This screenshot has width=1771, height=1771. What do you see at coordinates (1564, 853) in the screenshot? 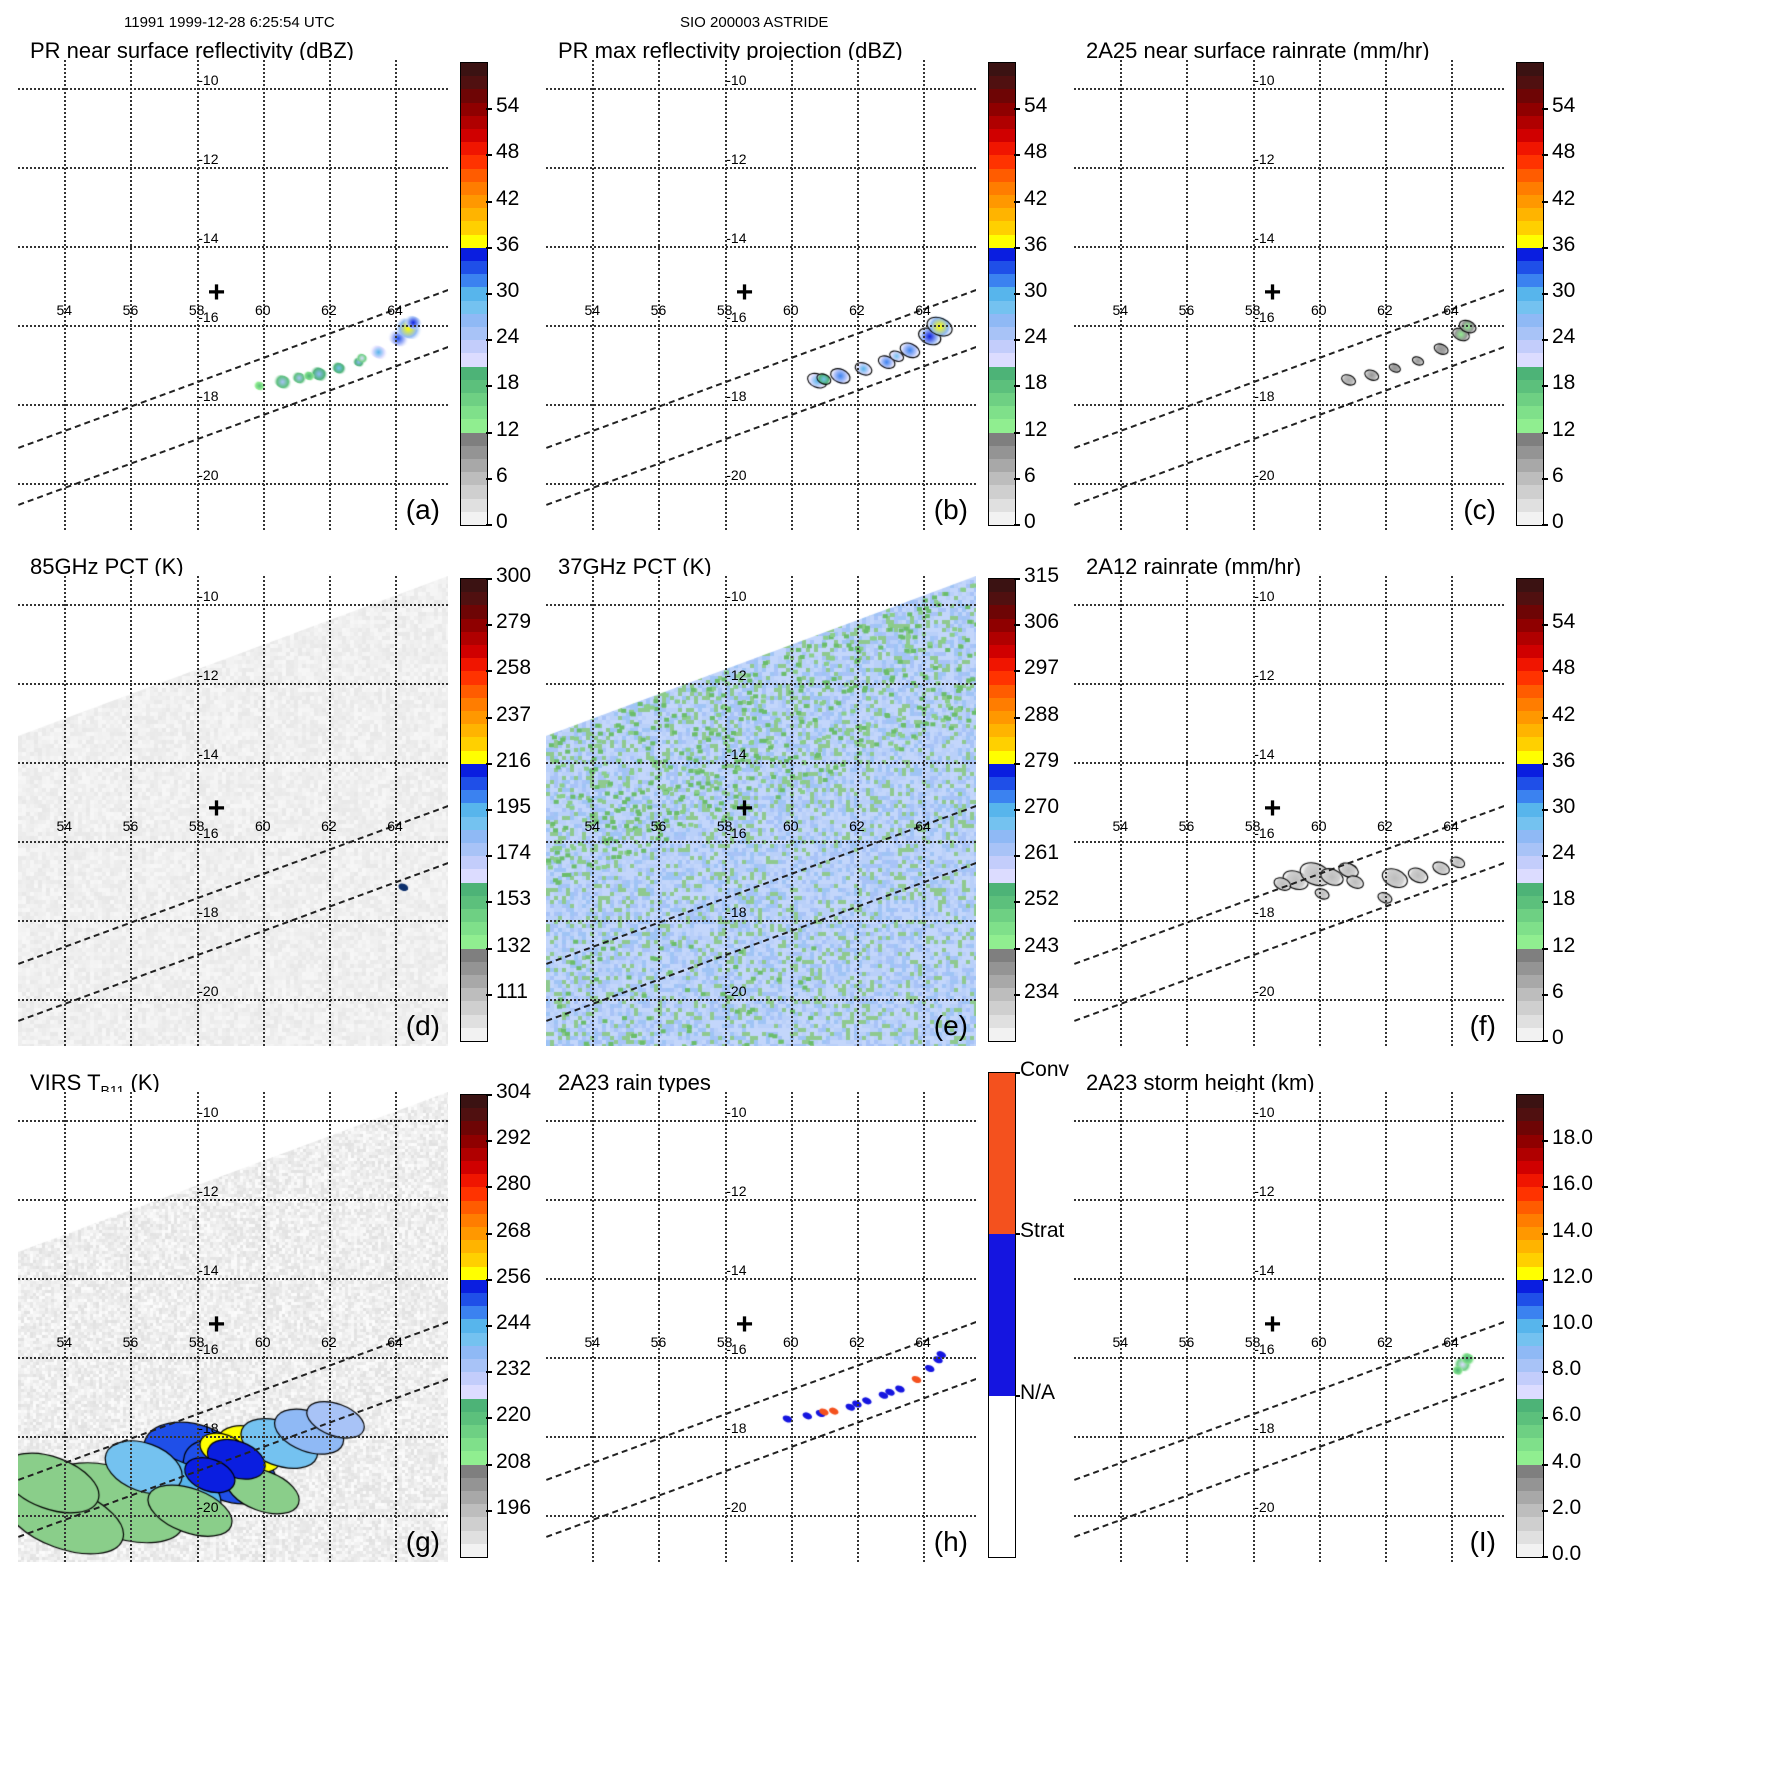
I see `colorbar-label-f-4: 24` at bounding box center [1564, 853].